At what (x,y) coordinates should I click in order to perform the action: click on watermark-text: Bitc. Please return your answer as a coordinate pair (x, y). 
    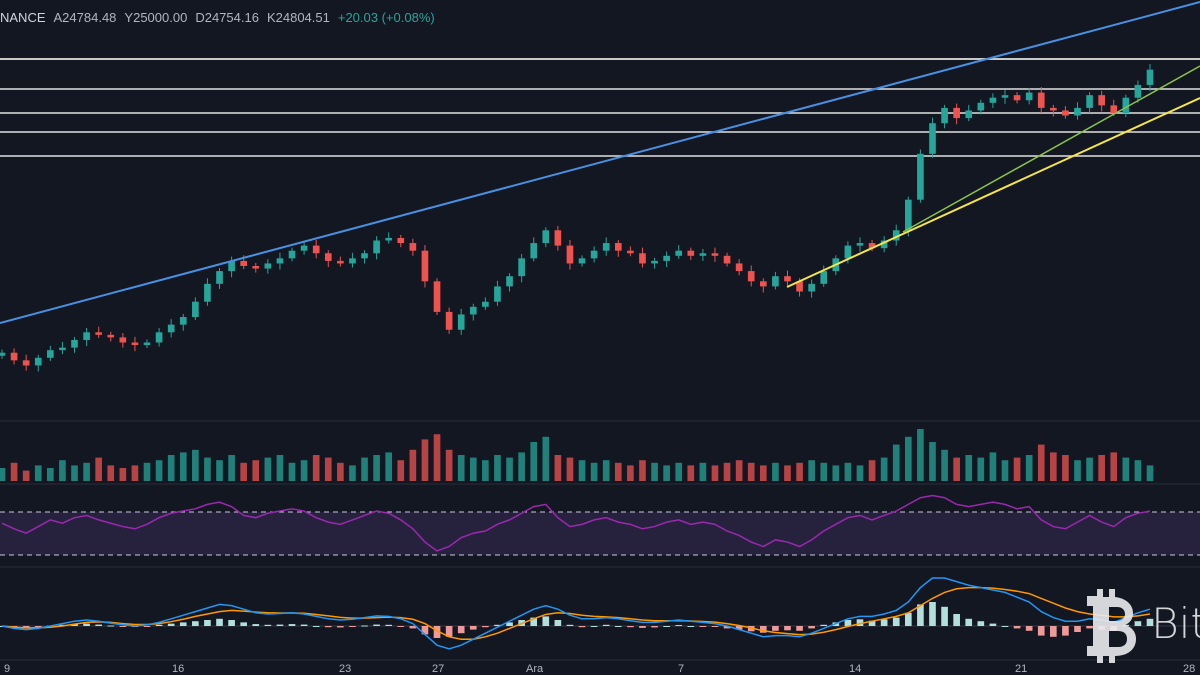
    Looking at the image, I should click on (1175, 623).